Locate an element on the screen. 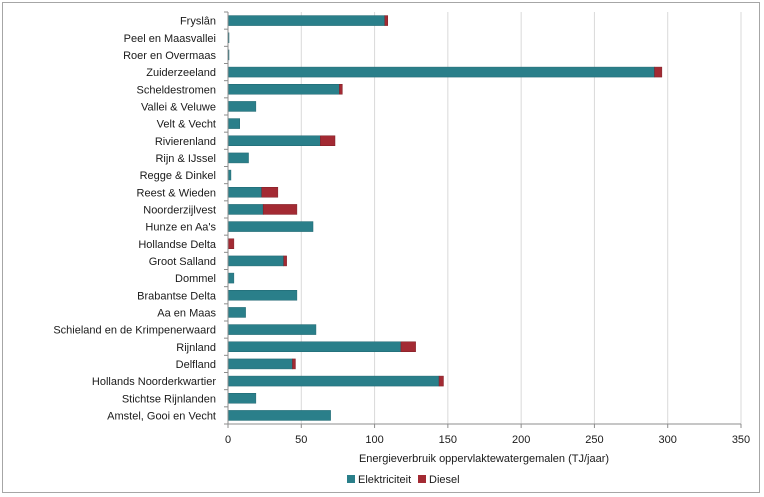 The image size is (764, 497). x-tick-label: 0 is located at coordinates (228, 440).